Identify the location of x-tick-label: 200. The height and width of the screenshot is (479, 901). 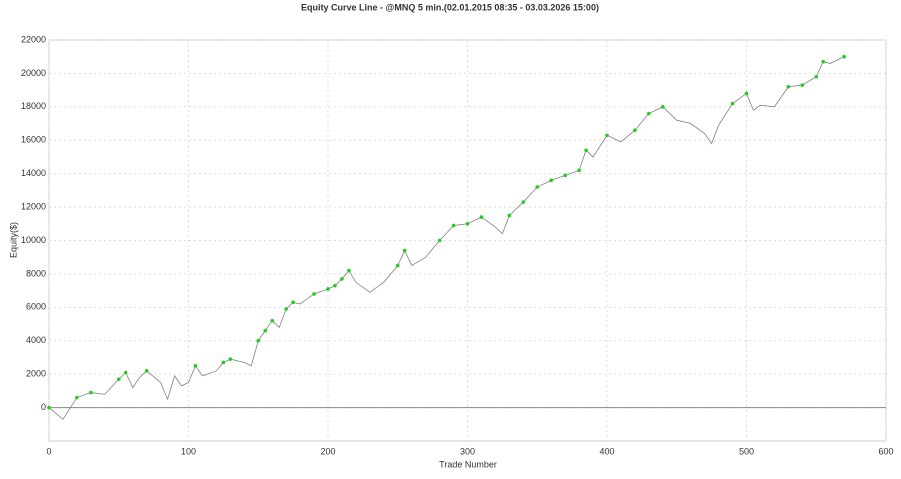
(327, 451).